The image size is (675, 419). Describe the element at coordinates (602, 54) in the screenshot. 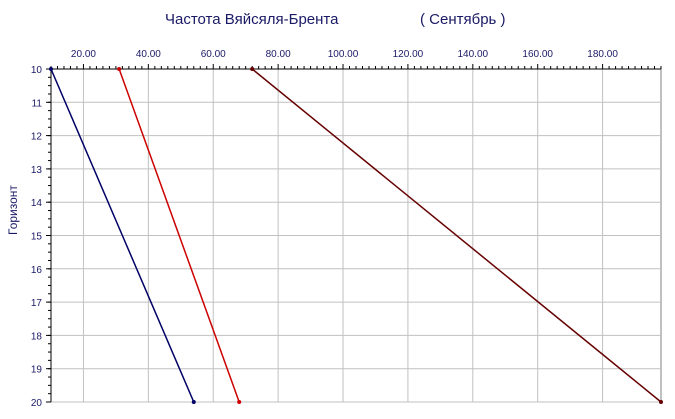

I see `x-tick-label: 180.00` at that location.